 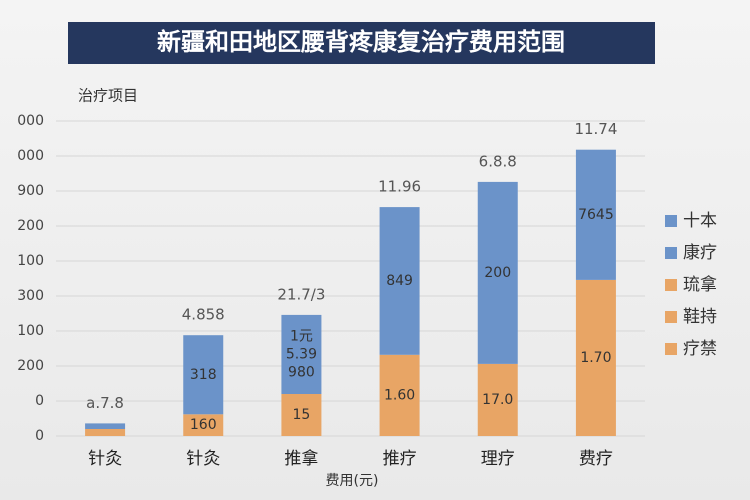 I want to click on legend-label: 十本, so click(x=700, y=221).